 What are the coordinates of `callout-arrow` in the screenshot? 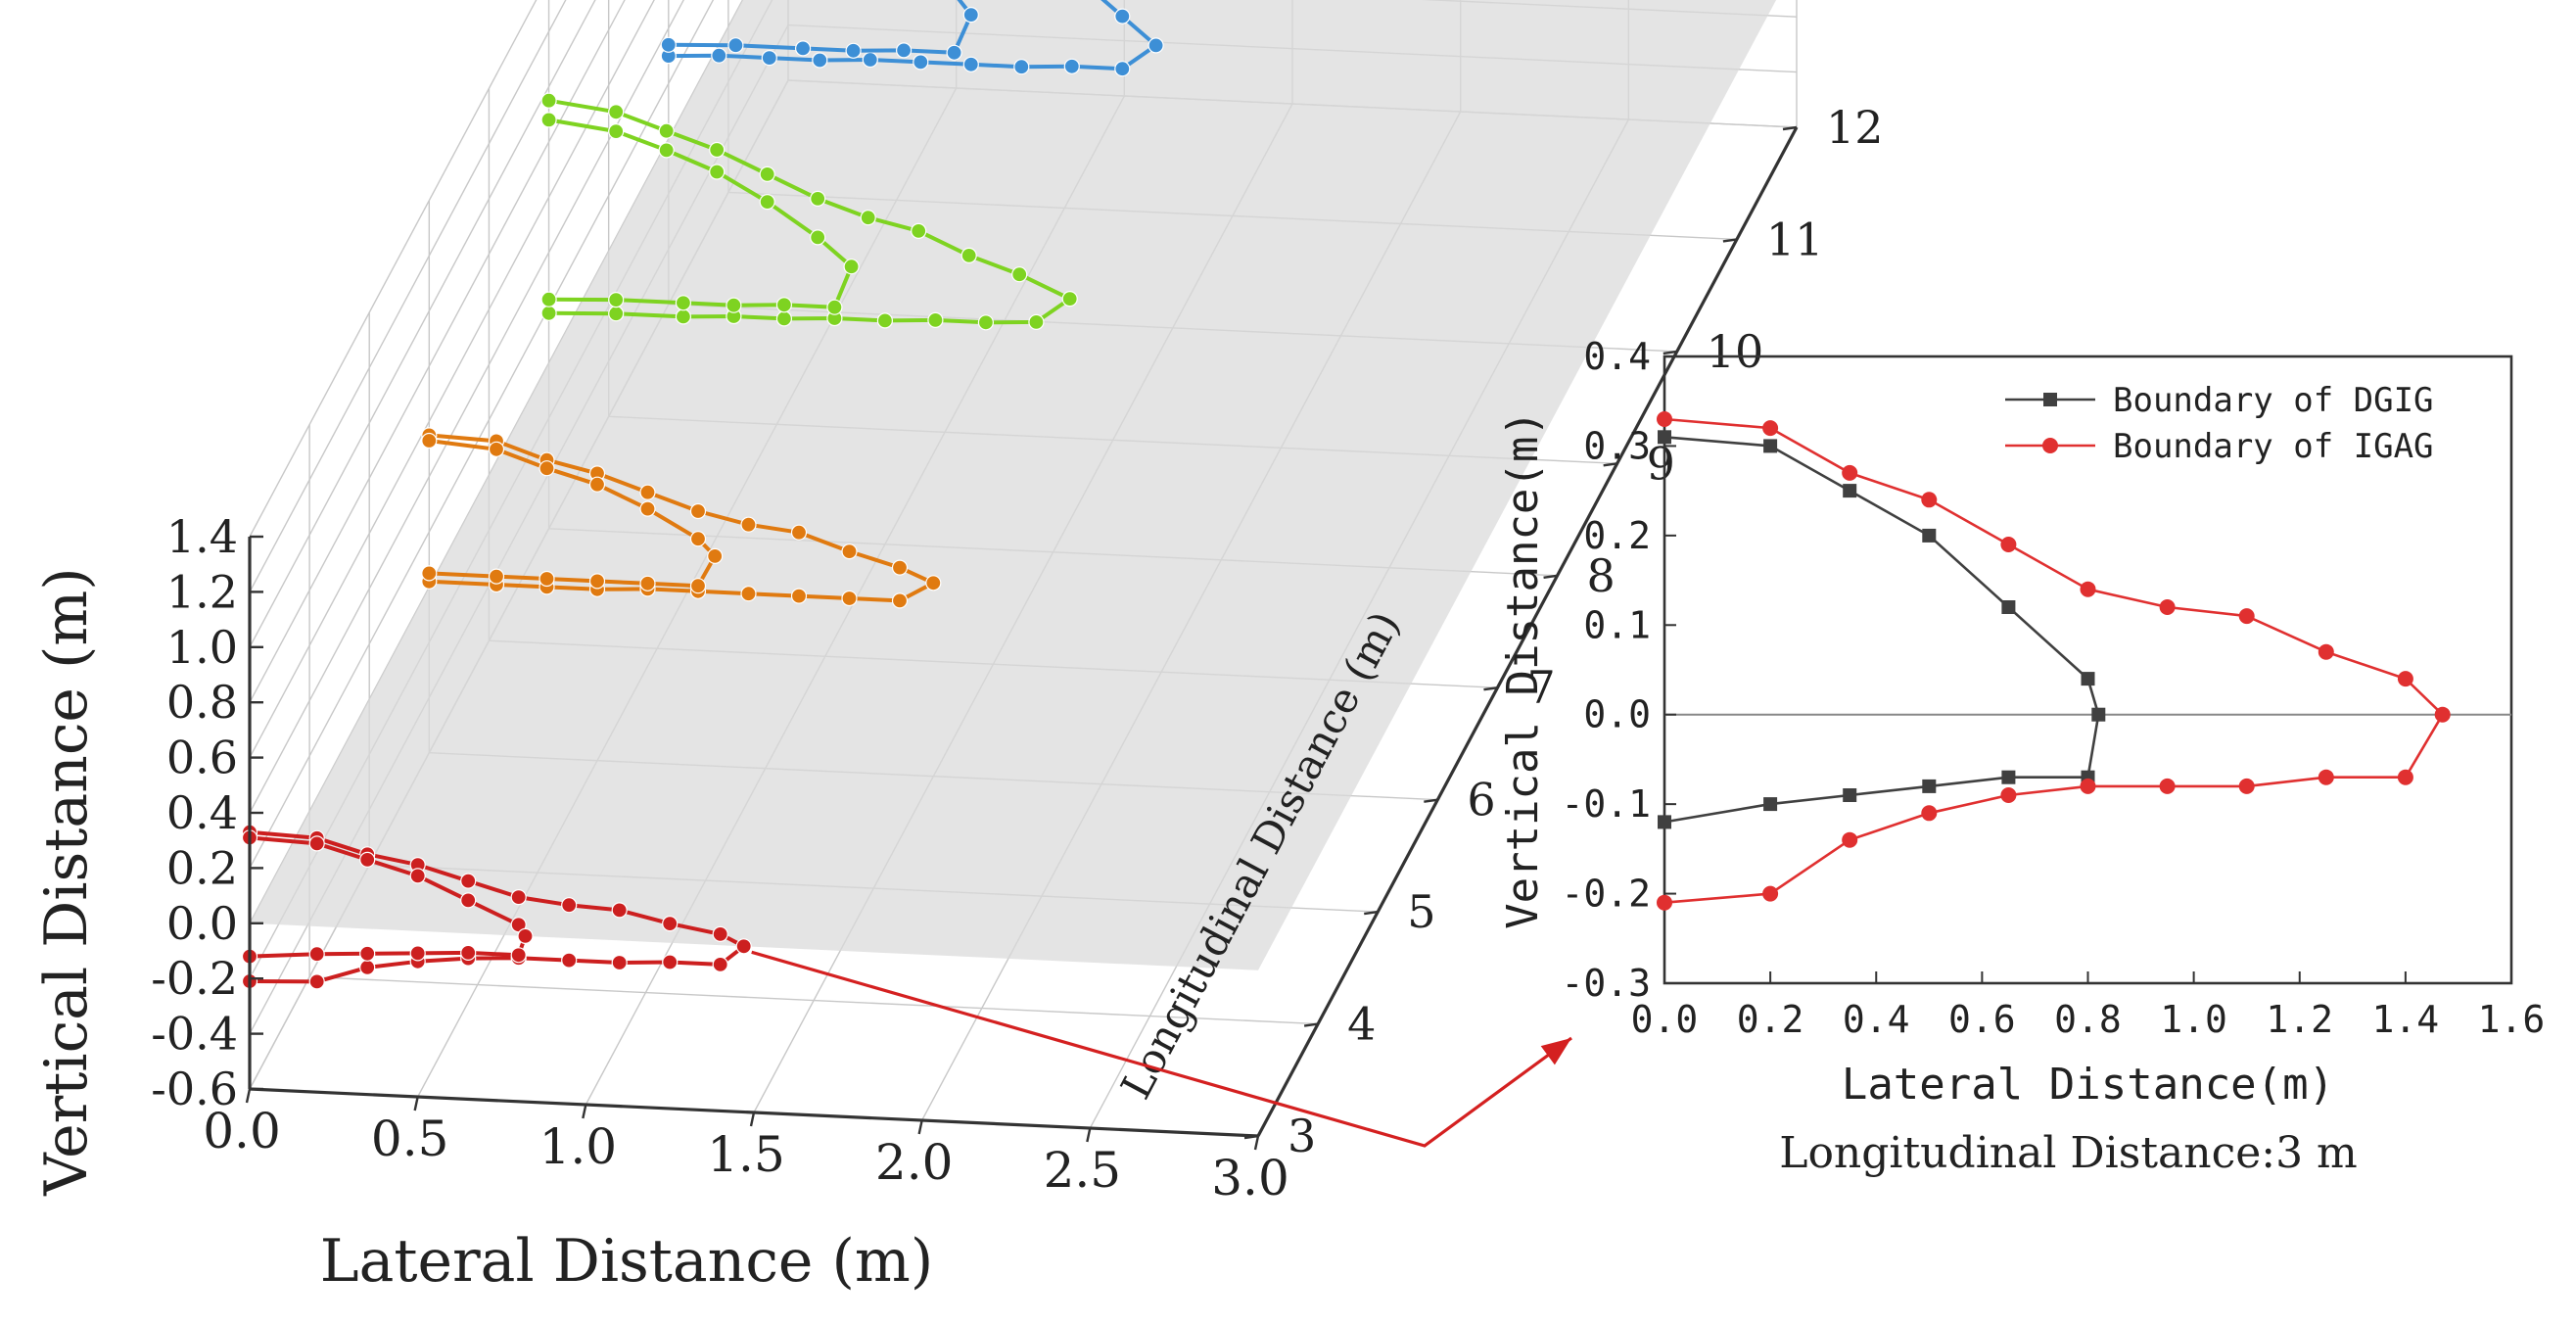 It's located at (1161, 1049).